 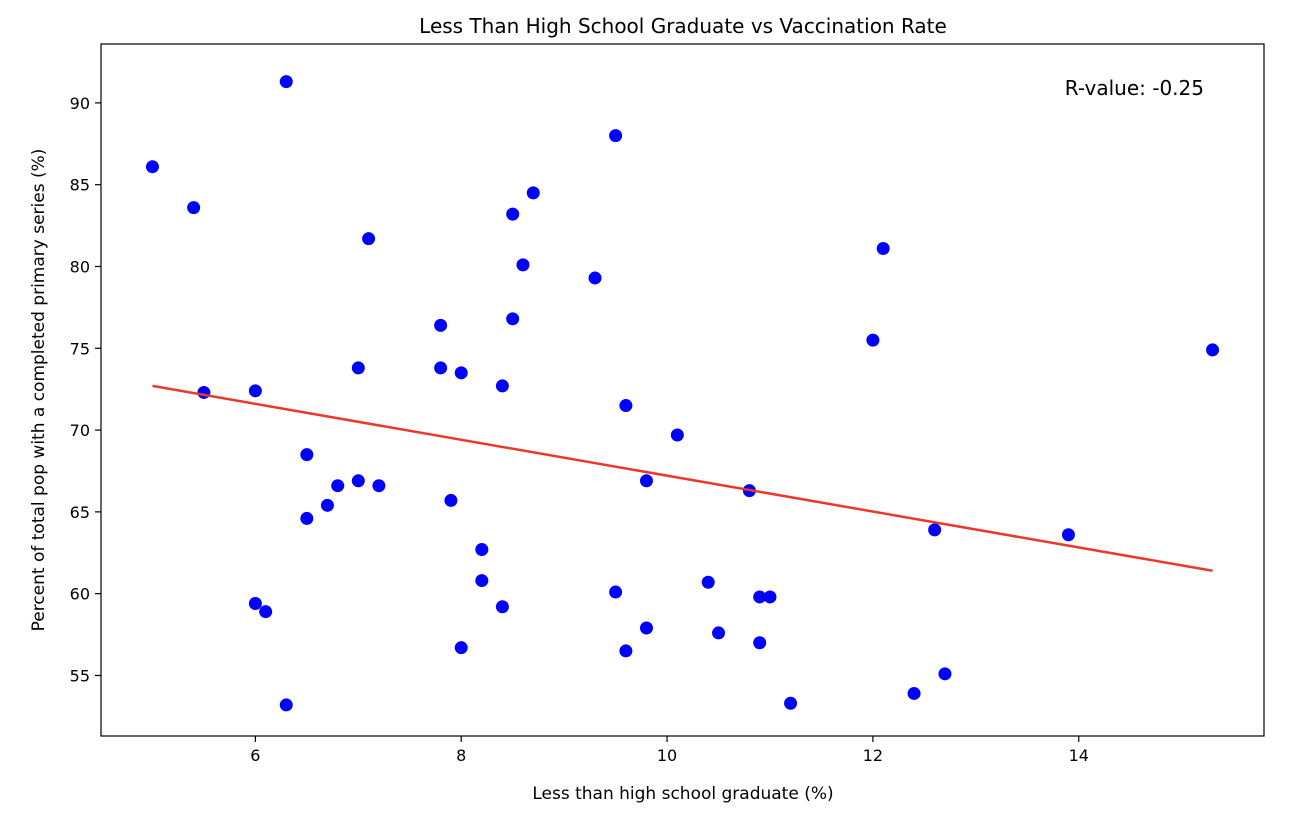 I want to click on x-axis: 6 8 10 12 14, so click(x=669, y=750).